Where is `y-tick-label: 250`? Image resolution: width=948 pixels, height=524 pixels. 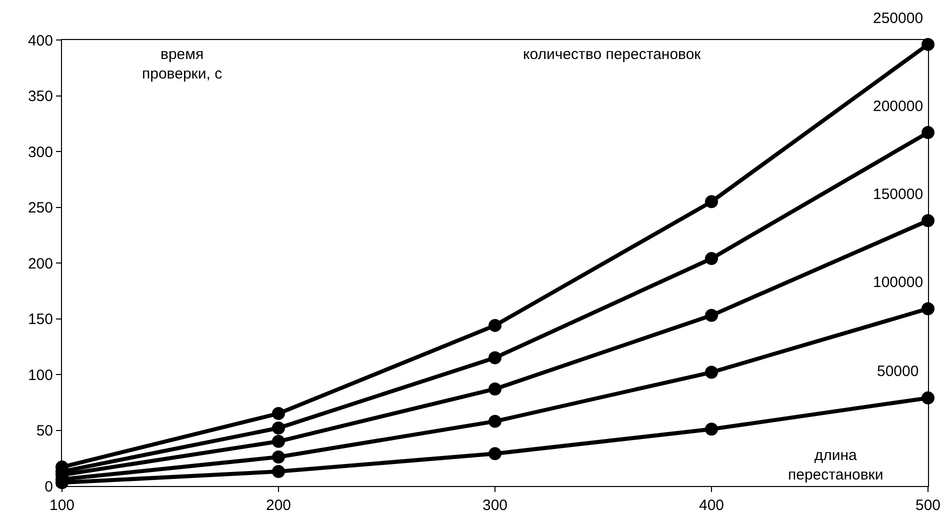 y-tick-label: 250 is located at coordinates (40, 208).